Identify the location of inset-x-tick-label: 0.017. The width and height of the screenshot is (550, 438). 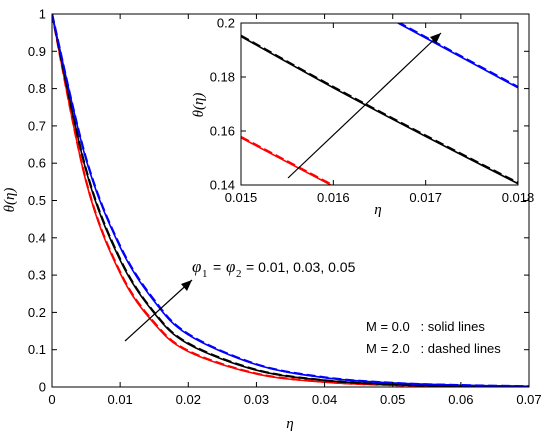
(425, 197).